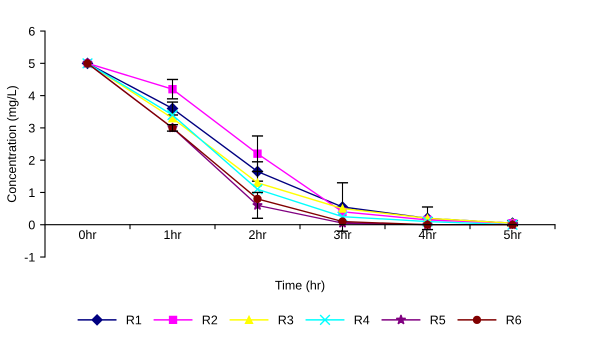 The width and height of the screenshot is (600, 345). Describe the element at coordinates (29, 257) in the screenshot. I see `y-tick-label: -1` at that location.